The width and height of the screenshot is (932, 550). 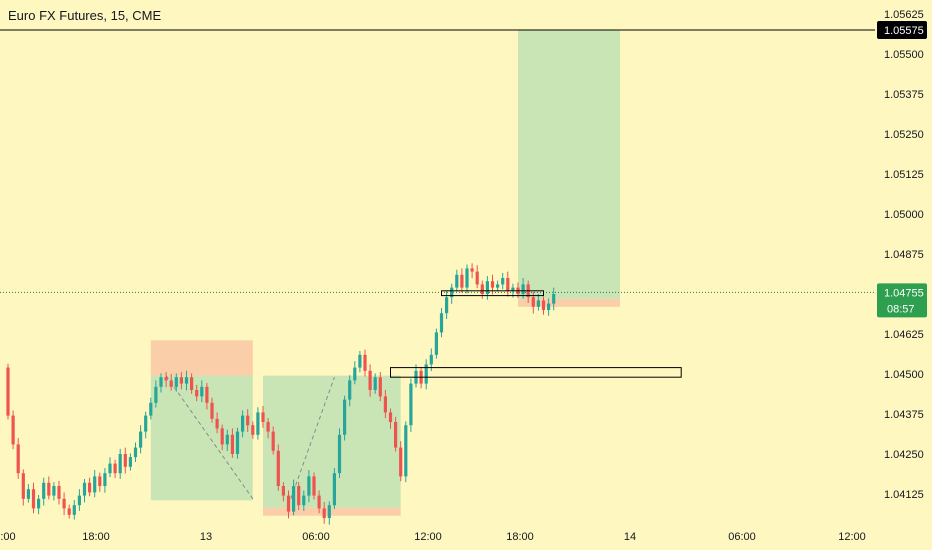 What do you see at coordinates (7, 537) in the screenshot?
I see `x-tick-label: :00` at bounding box center [7, 537].